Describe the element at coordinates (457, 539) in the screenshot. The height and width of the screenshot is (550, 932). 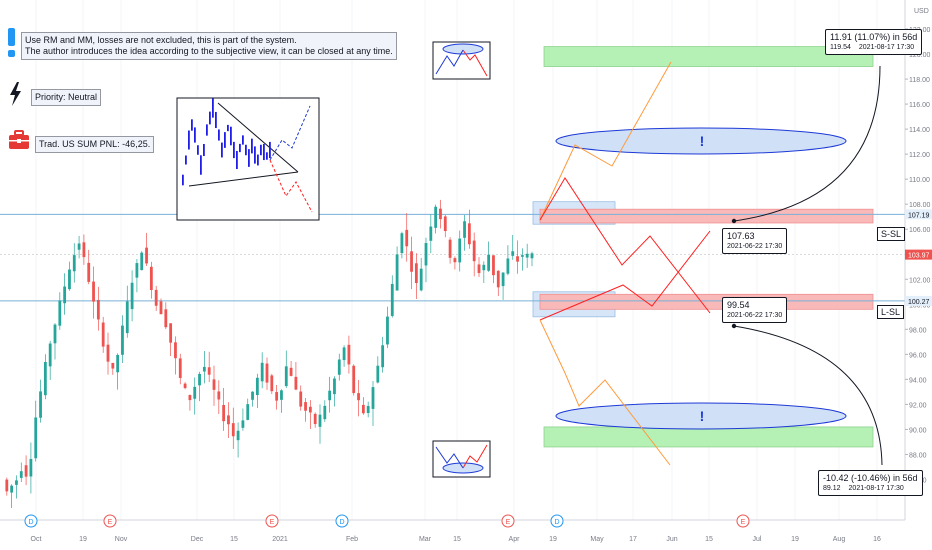
I see `x-tick-label: 15` at that location.